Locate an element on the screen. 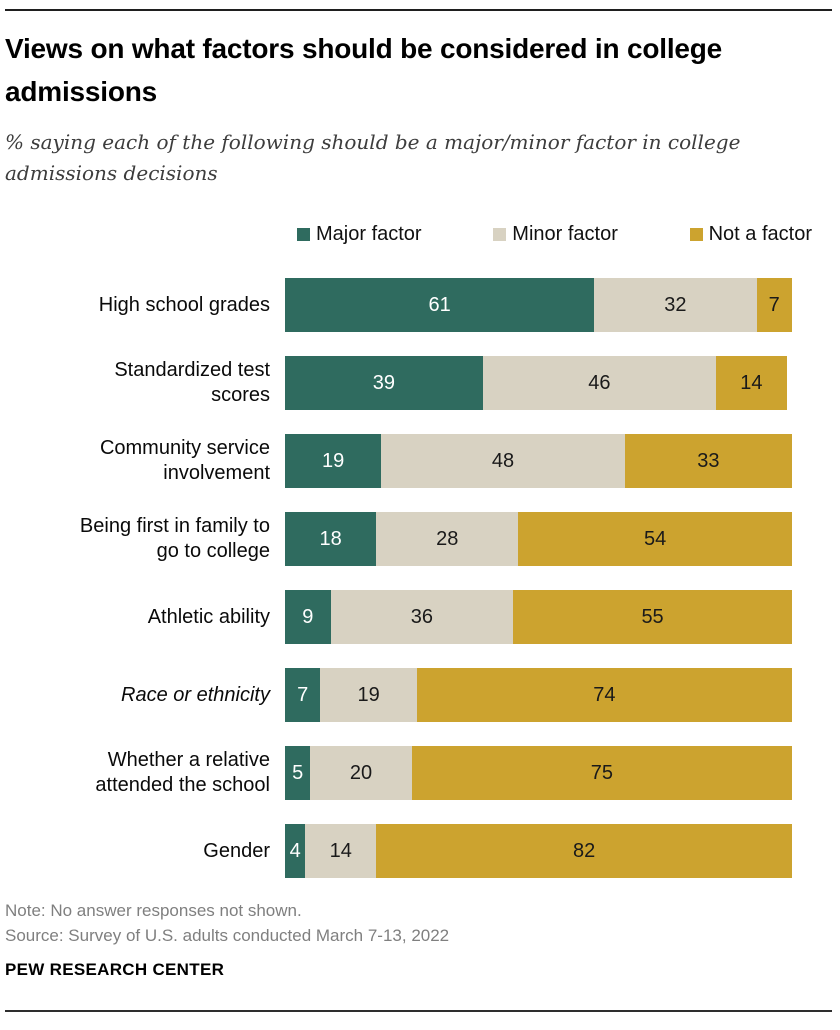  bar-segment-minor-factor: 14 is located at coordinates (341, 851).